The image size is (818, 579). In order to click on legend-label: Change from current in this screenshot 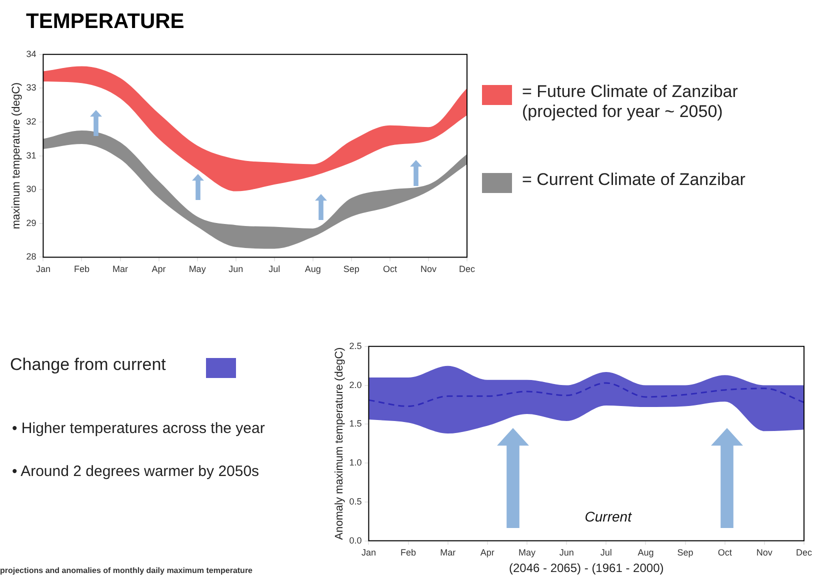, I will do `click(88, 365)`.